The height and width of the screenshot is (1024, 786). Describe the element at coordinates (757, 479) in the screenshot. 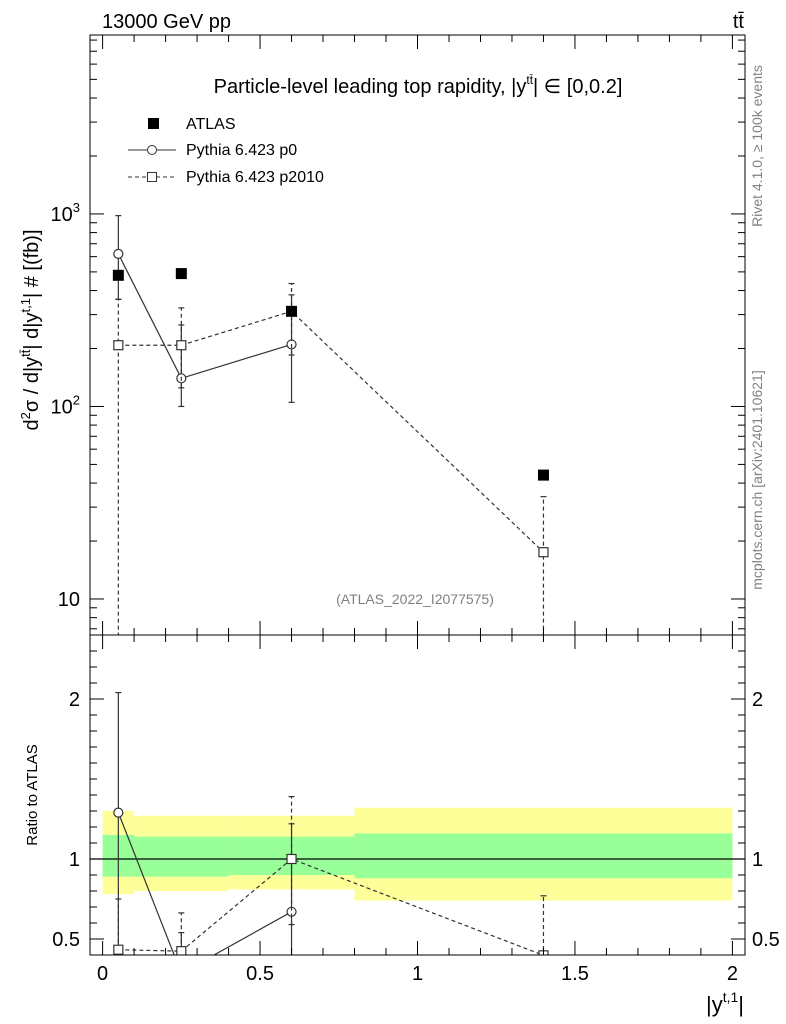

I see `mcplots-label: mcplots.cern.ch [arXiv:2401.10621]` at that location.